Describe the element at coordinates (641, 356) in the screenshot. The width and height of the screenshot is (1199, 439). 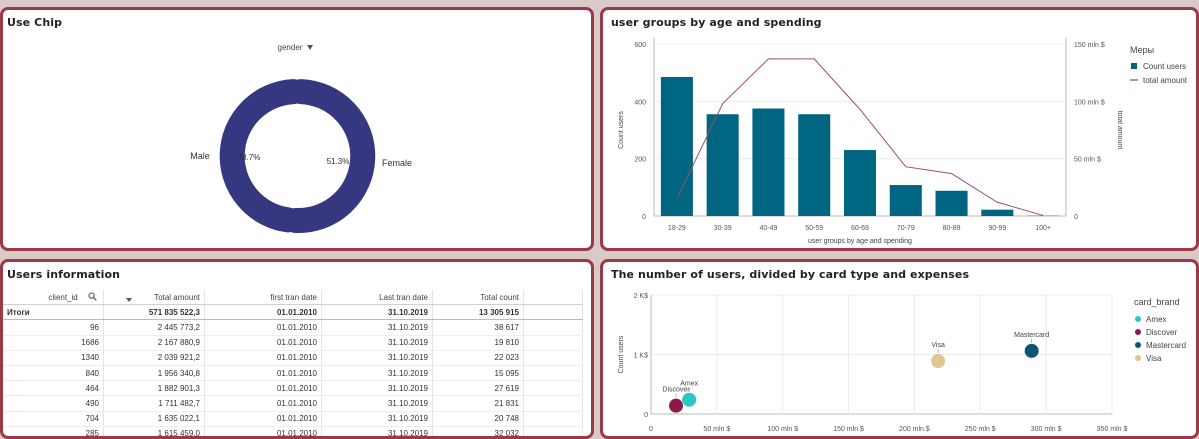
I see `y-tick-label: 1 K$` at that location.